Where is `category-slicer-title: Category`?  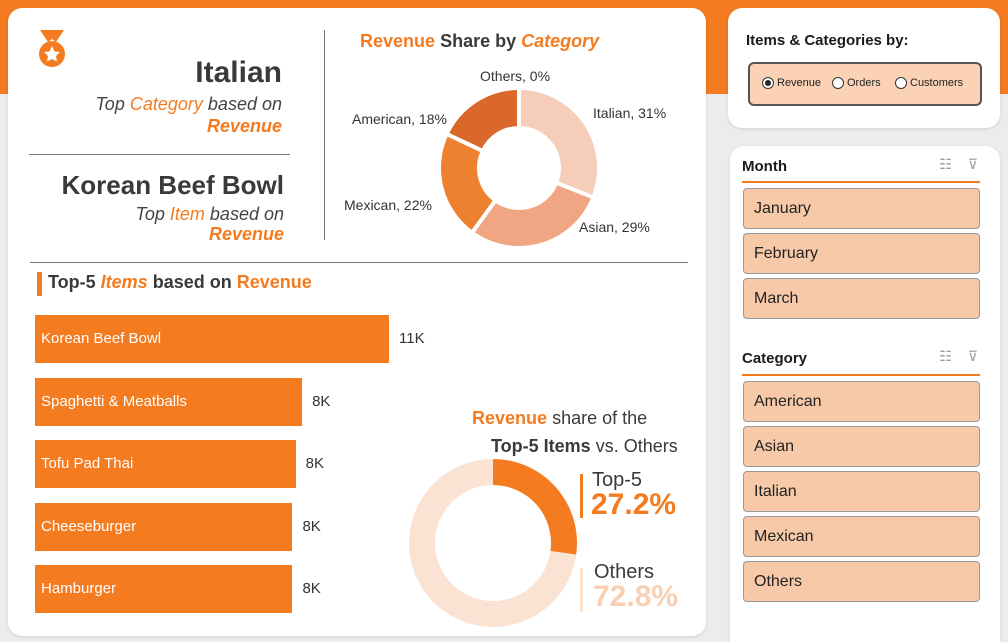
category-slicer-title: Category is located at coordinates (775, 358).